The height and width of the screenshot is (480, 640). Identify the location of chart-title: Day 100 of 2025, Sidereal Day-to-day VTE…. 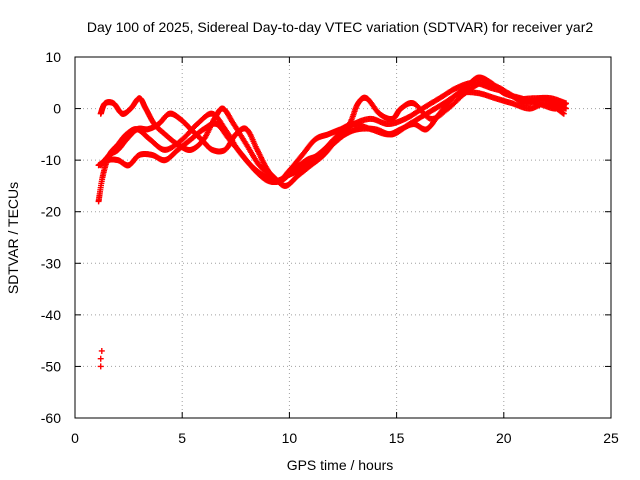
(340, 27).